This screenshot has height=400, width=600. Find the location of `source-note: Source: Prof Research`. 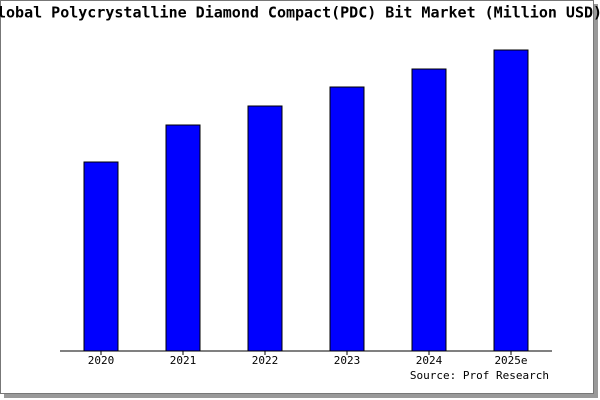

source-note: Source: Prof Research is located at coordinates (479, 375).